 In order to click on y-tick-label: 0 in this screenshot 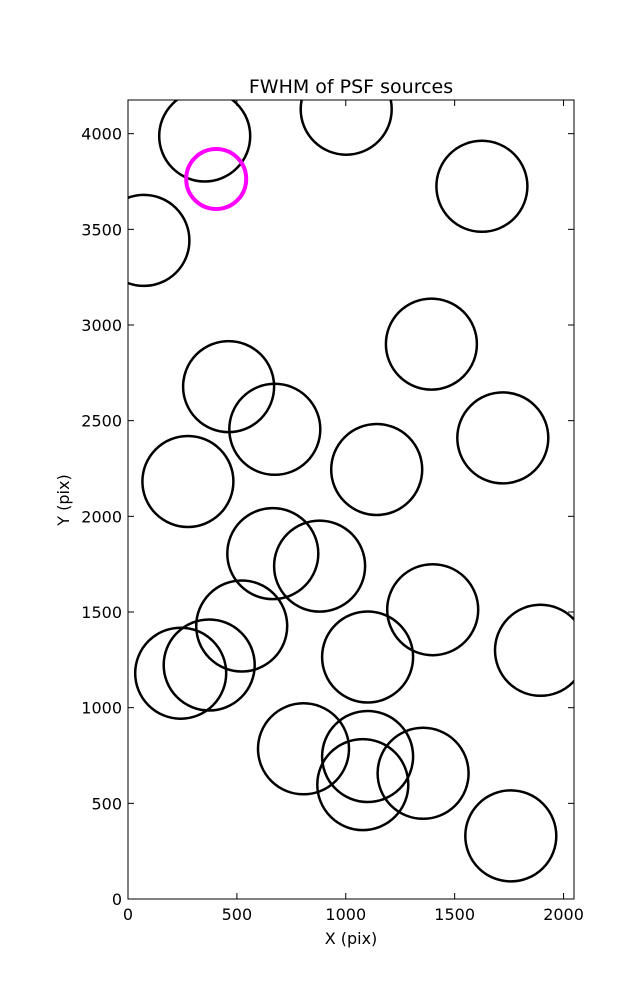, I will do `click(117, 899)`.